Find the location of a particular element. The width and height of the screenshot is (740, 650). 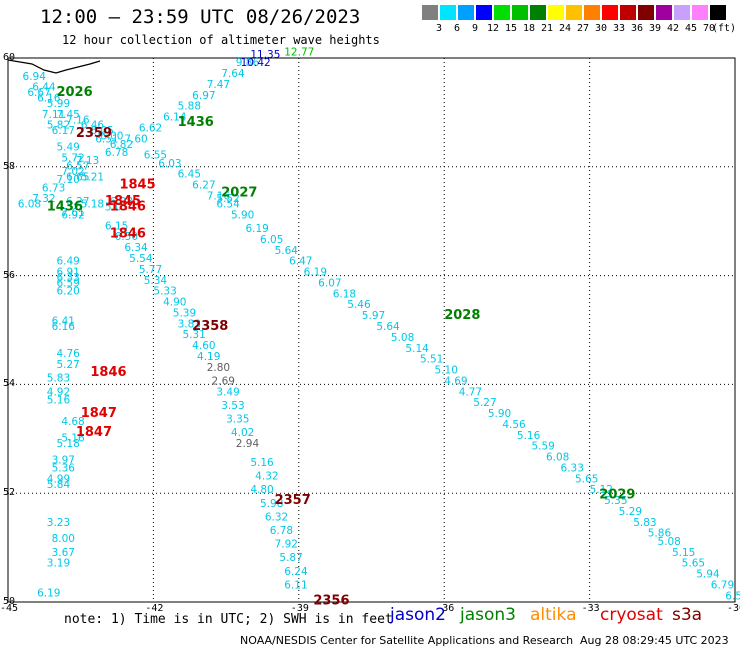

wave-height-value: 5.82 is located at coordinates (58, 126).